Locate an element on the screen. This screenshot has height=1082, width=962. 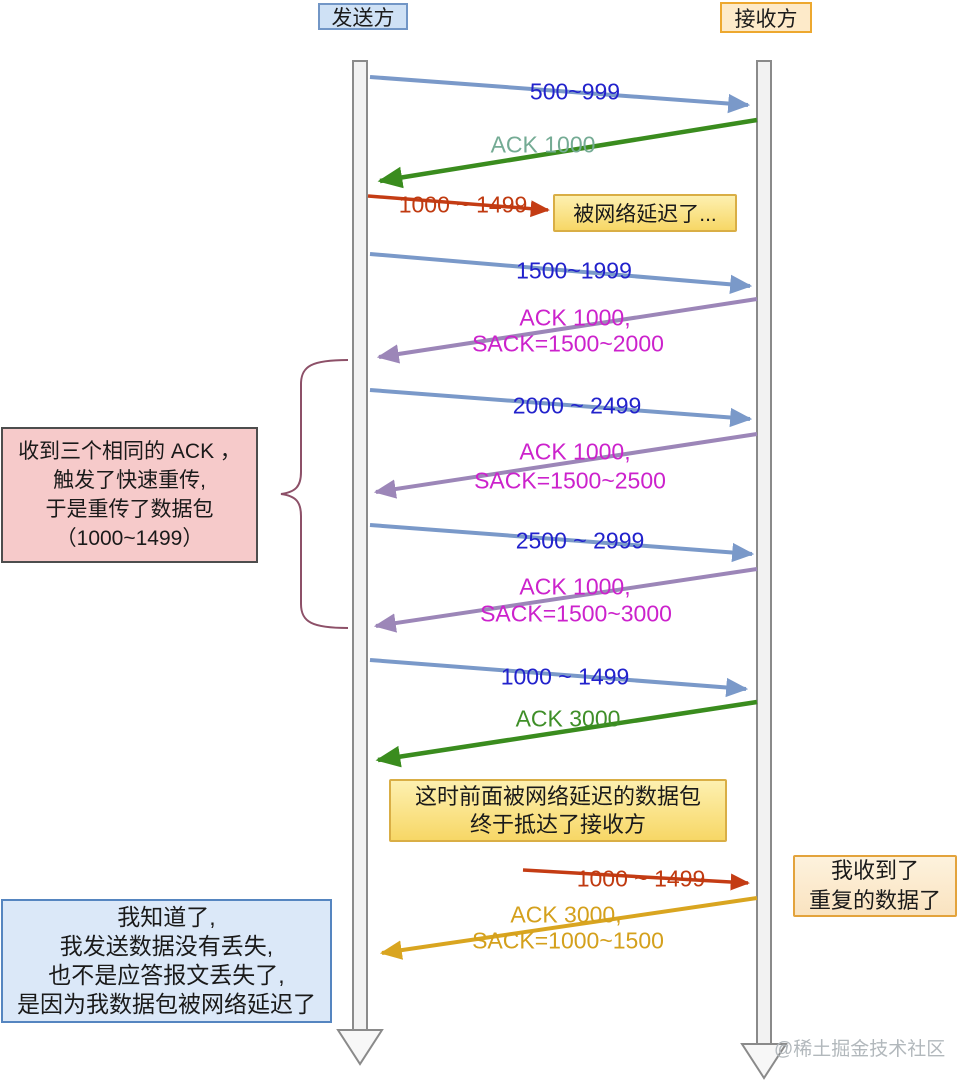
note-fast-retransmit-line3: 于是重传了数据包 is located at coordinates (129, 509).